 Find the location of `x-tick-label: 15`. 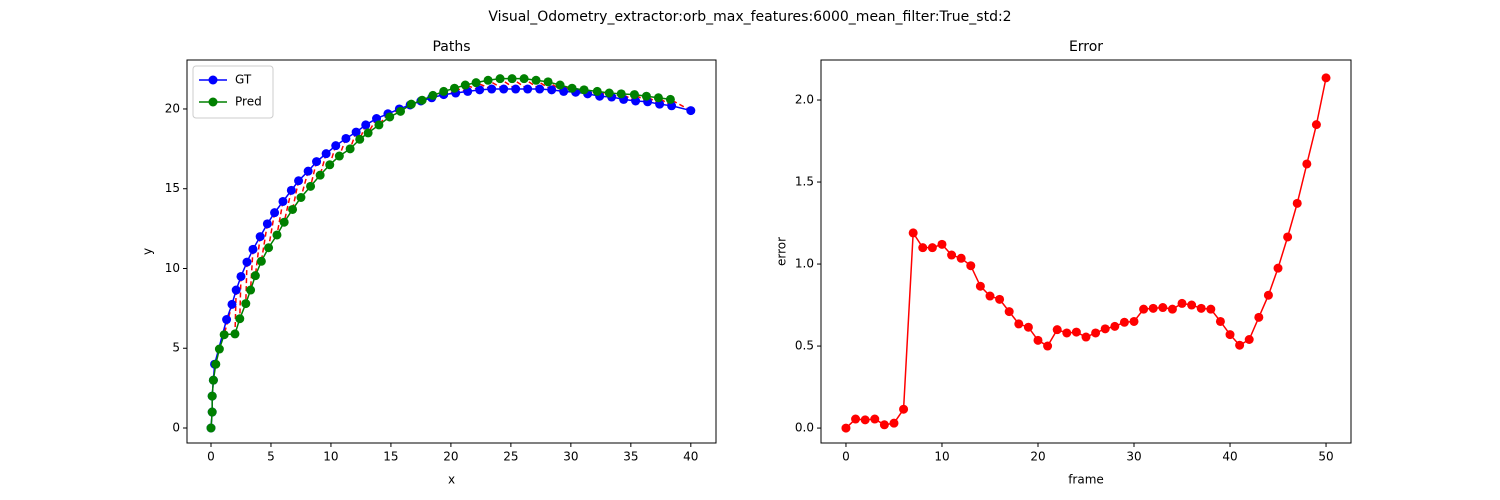

x-tick-label: 15 is located at coordinates (390, 457).